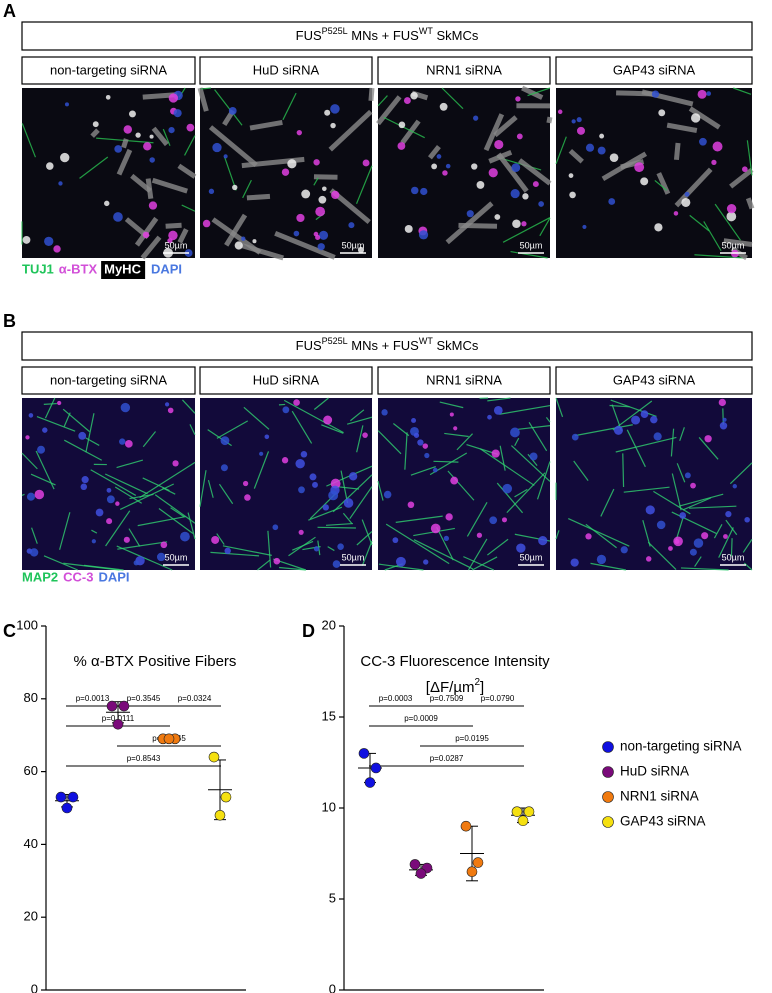 This screenshot has height=993, width=772. I want to click on chart-subtitle: [ΔF/µm2], so click(455, 686).